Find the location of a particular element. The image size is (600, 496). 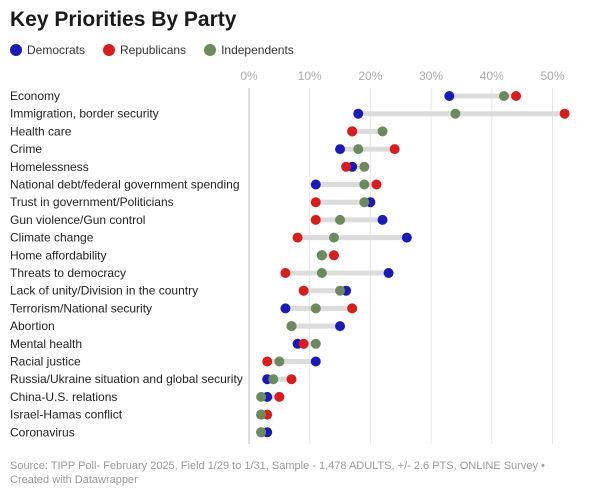

legend-item-democrats: Democrats is located at coordinates (47, 50).